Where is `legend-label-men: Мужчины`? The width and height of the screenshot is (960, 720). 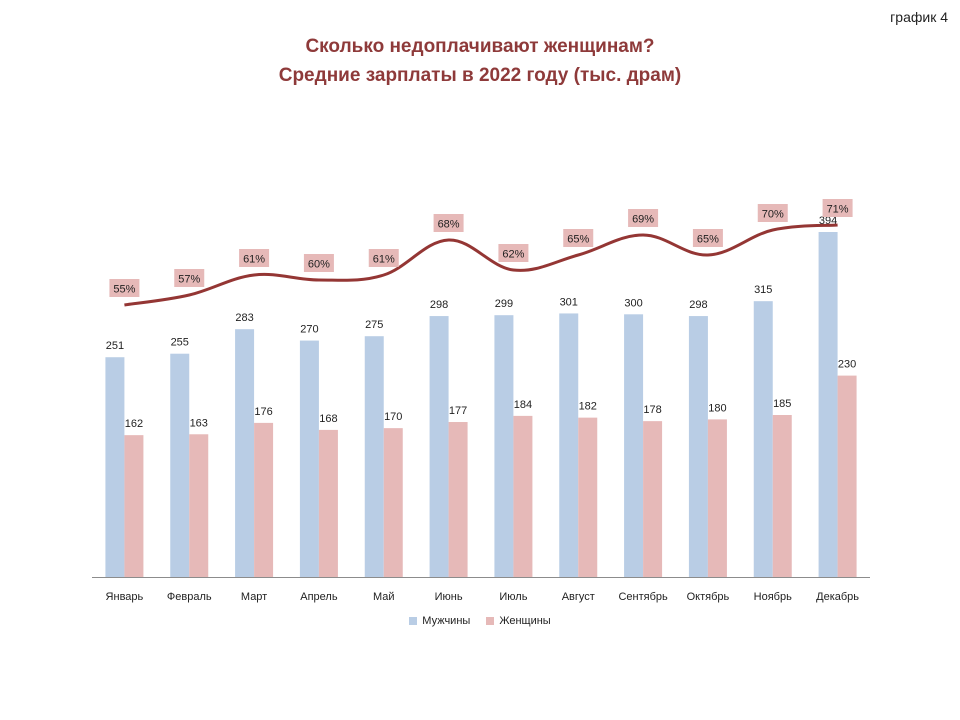 legend-label-men: Мужчины is located at coordinates (446, 621).